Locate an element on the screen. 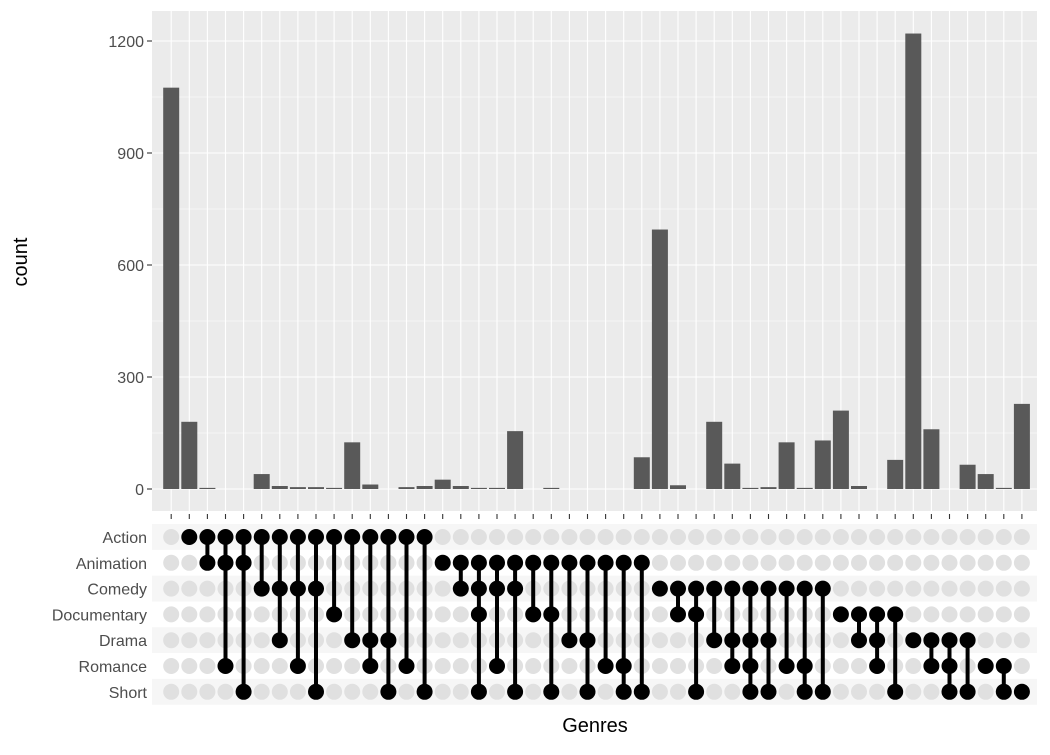 The height and width of the screenshot is (755, 1050). y-tick-label: 0 is located at coordinates (139, 490).